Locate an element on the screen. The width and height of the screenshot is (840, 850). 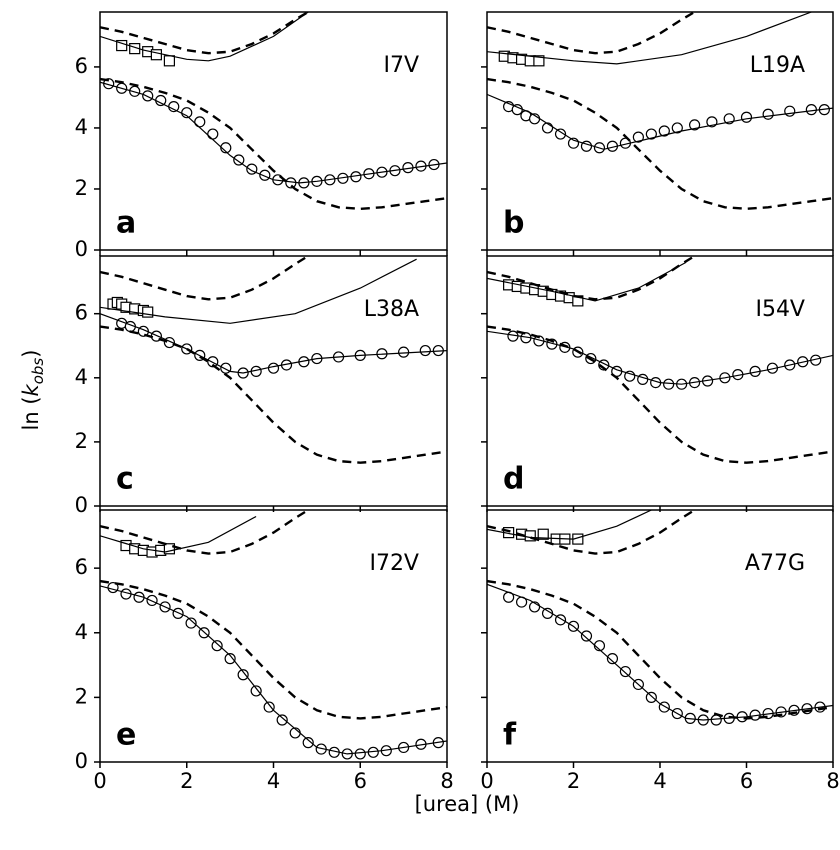
y-title-part: ) is located at coordinates (31, 354).